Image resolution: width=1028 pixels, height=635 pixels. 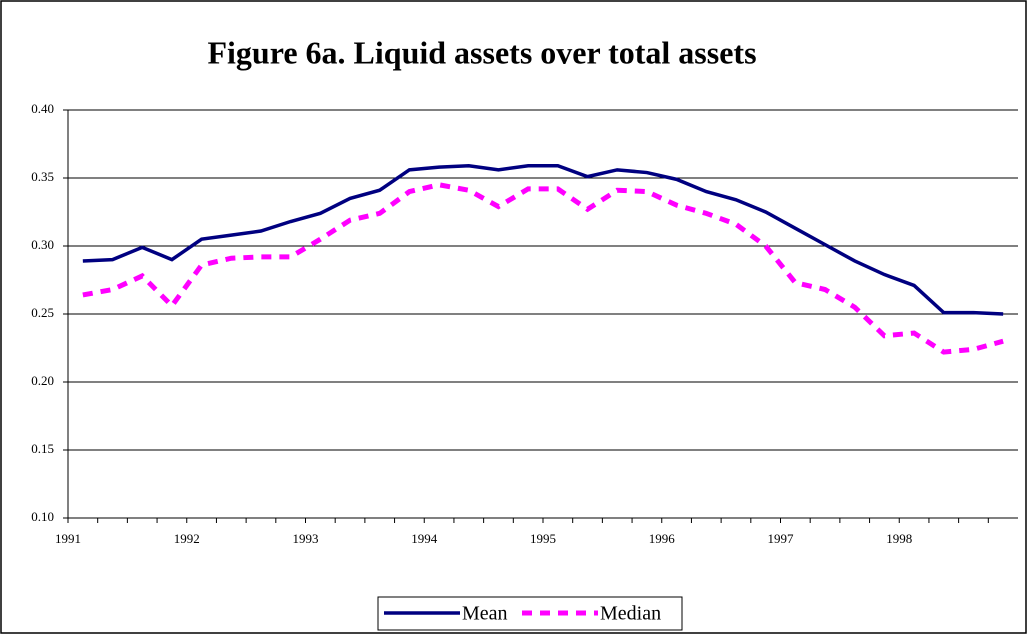 What do you see at coordinates (187, 538) in the screenshot?
I see `x-tick-label: 1992` at bounding box center [187, 538].